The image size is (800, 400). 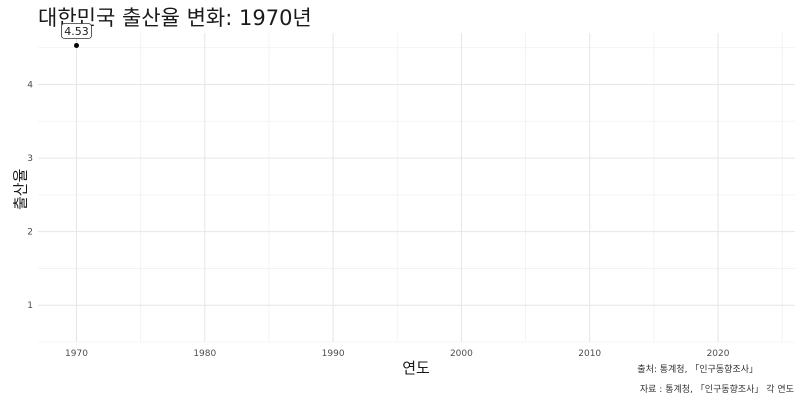 I want to click on x-tick-labels: 1970 1980 1990 2000 2010 2020, so click(x=397, y=354).